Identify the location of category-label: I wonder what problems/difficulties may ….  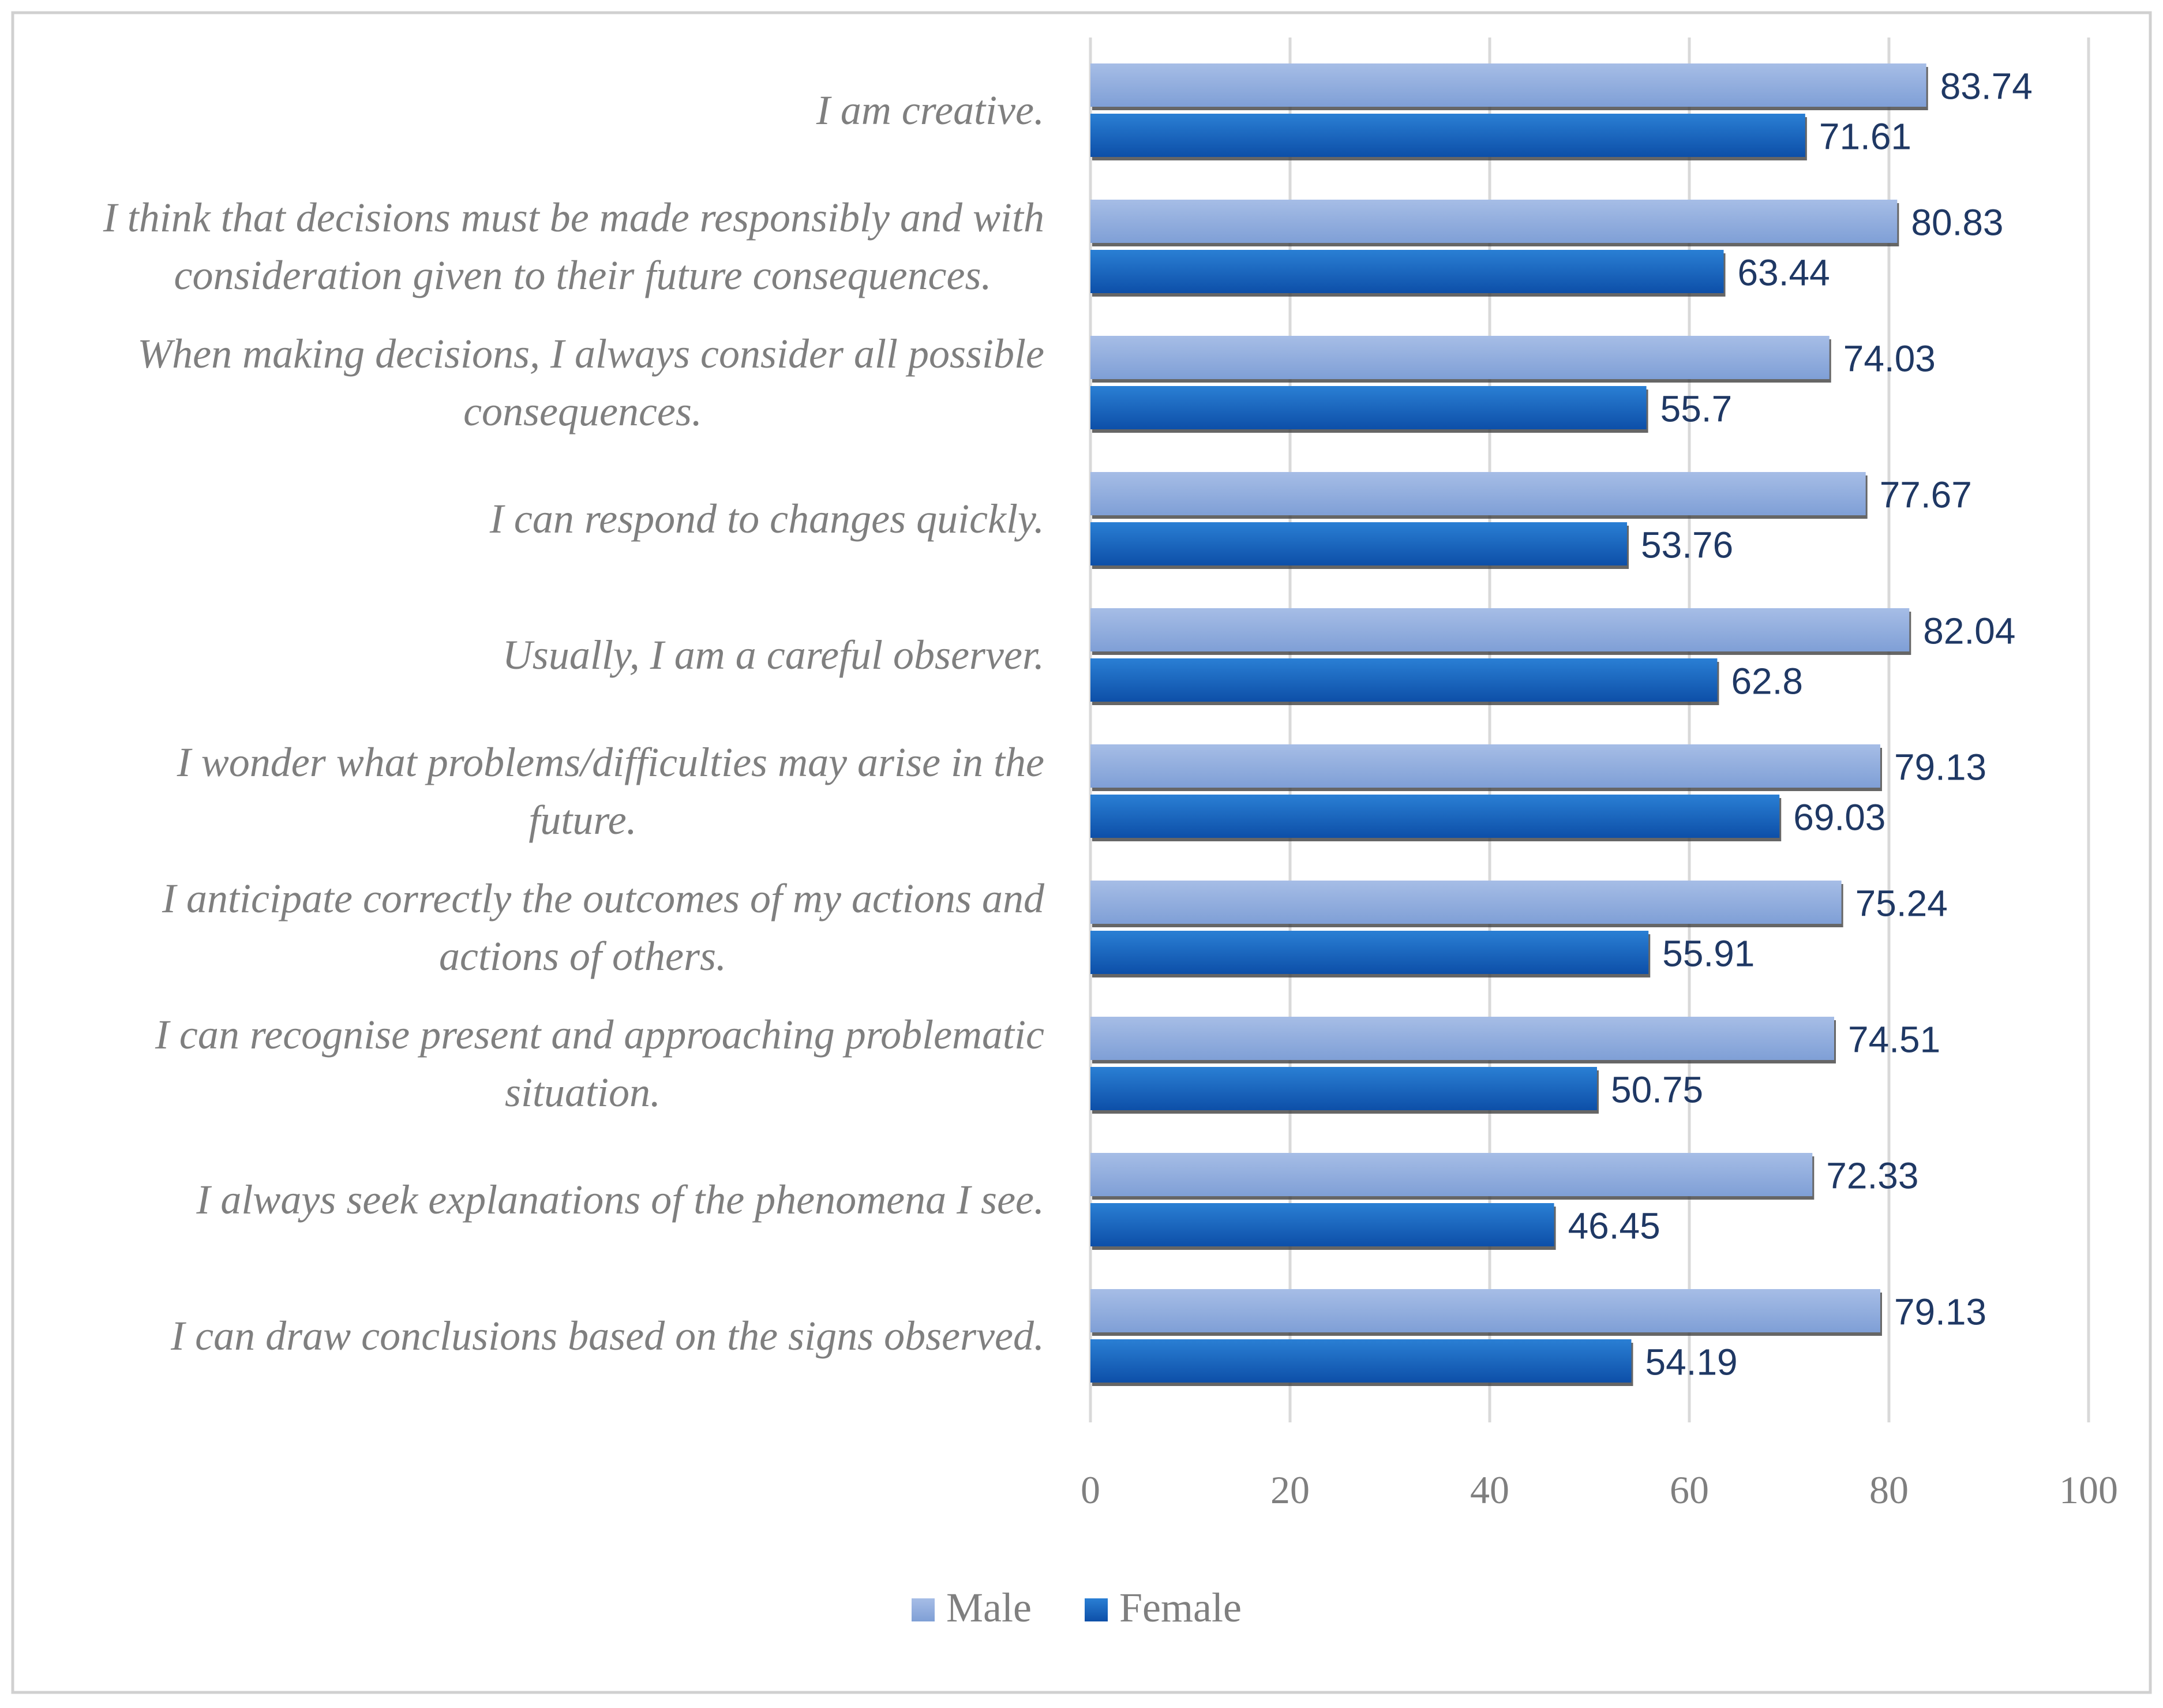
(610, 762).